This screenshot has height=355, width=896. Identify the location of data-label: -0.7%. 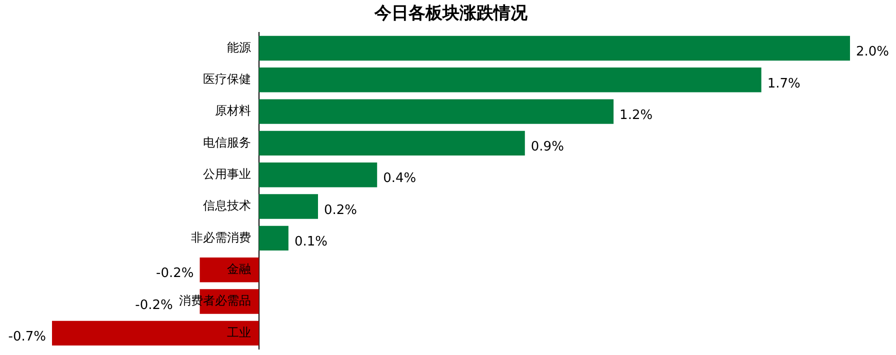
(27, 337).